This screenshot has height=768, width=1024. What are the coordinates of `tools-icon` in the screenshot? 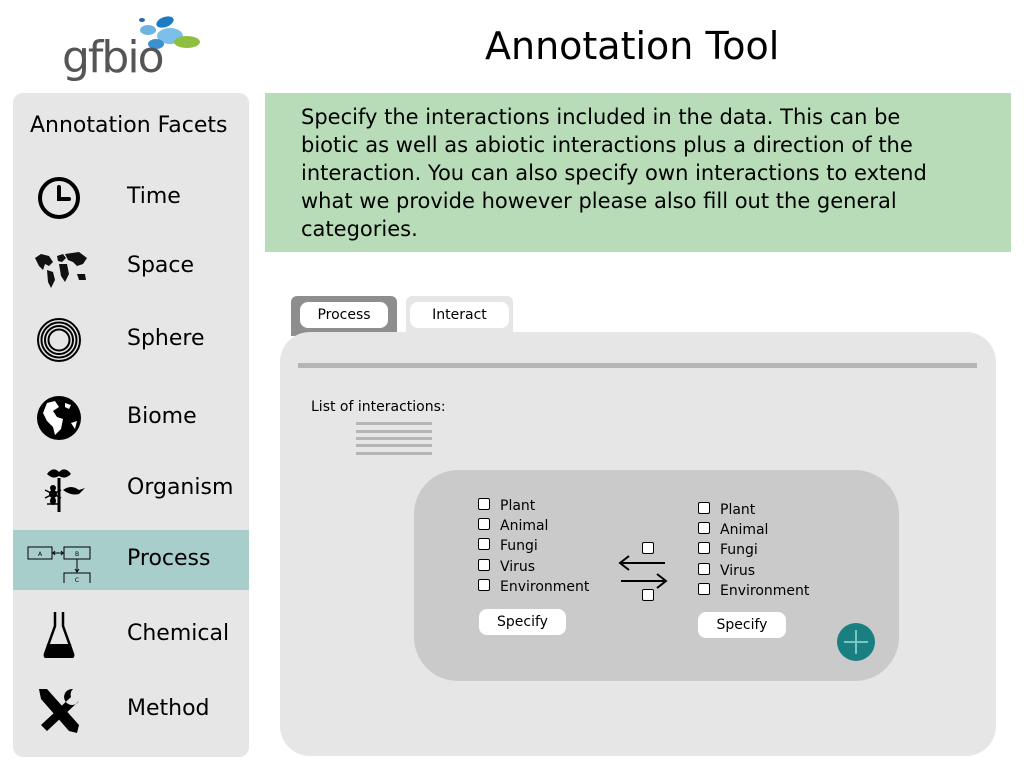 It's located at (59, 710).